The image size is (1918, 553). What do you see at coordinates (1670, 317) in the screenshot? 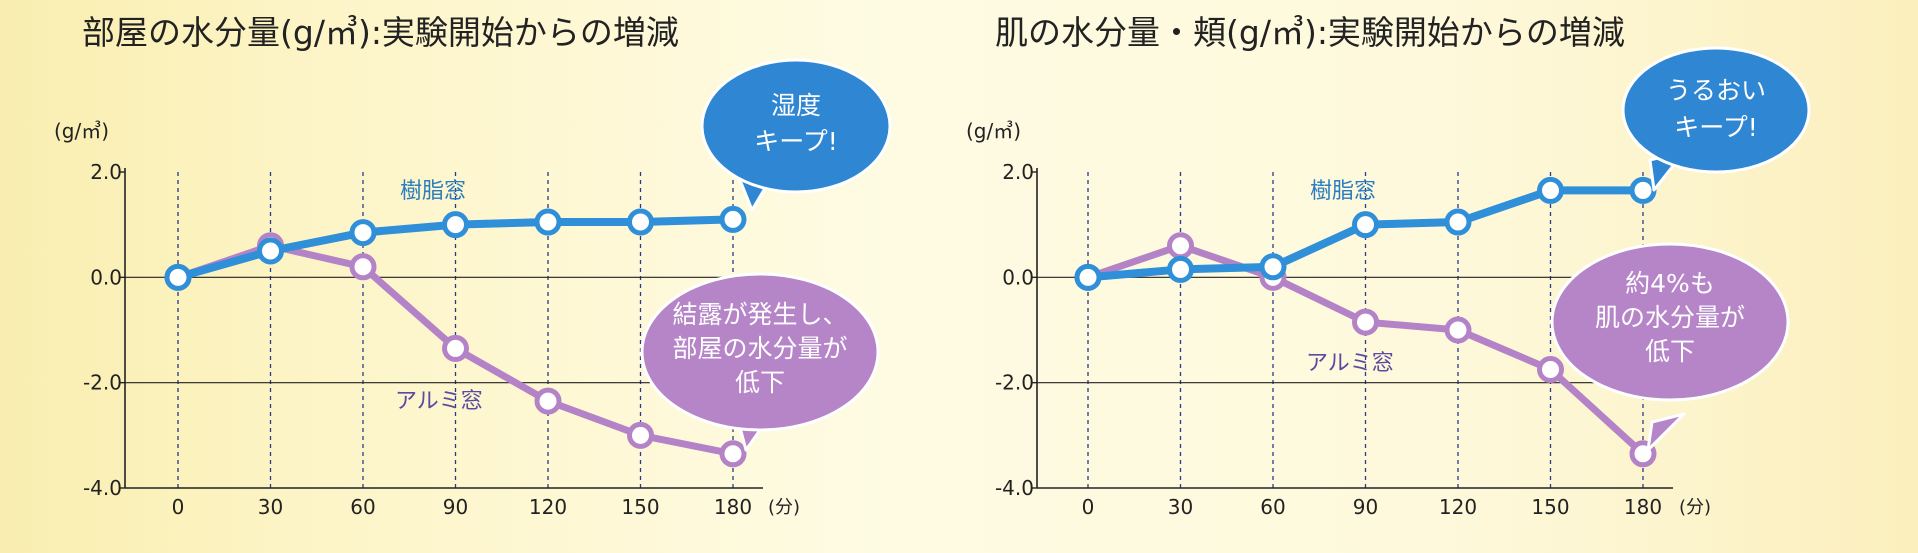
I see `callout-line-2: 肌の水分量が` at bounding box center [1670, 317].